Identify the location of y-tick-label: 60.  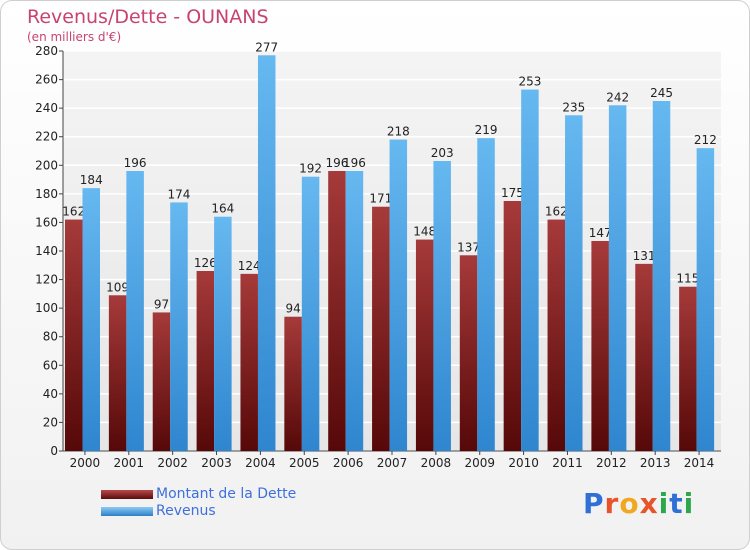
(50, 365).